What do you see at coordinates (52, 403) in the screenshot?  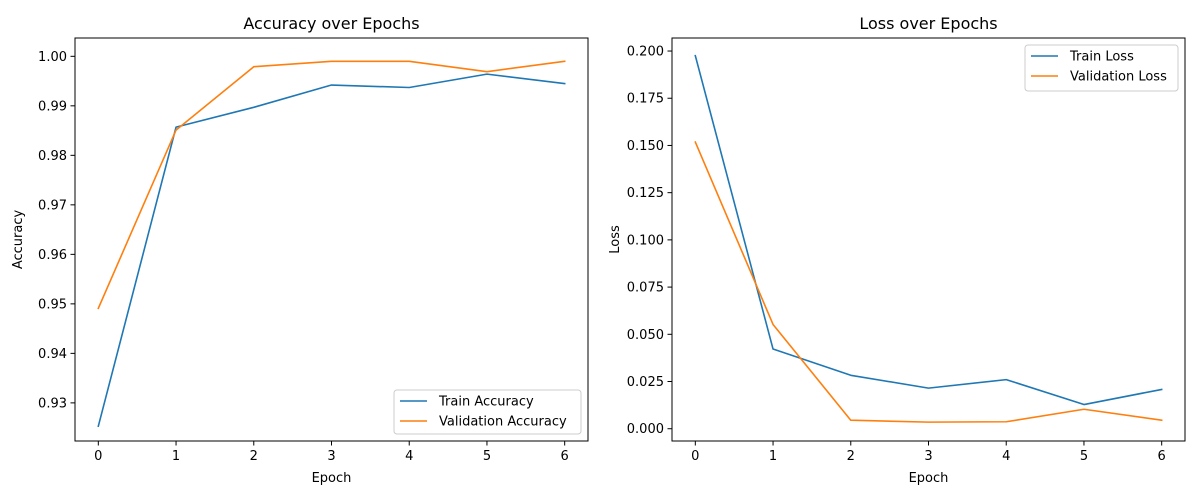 I see `y-tick-label: 0.93` at bounding box center [52, 403].